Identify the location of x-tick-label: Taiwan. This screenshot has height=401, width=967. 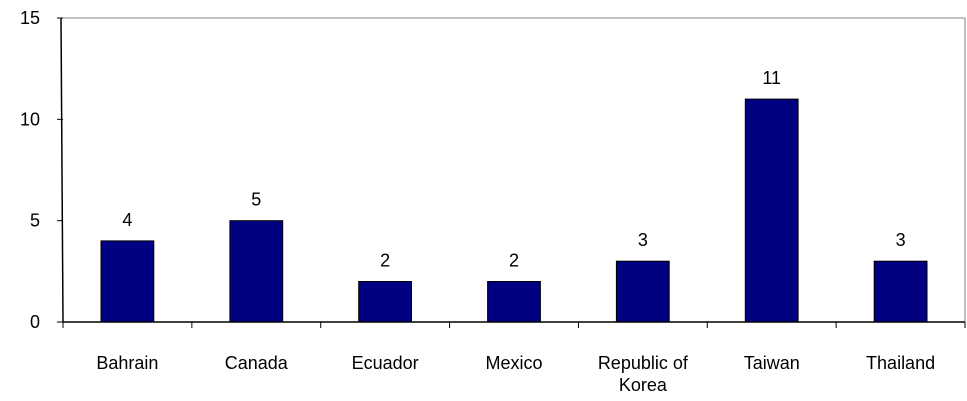
(772, 363).